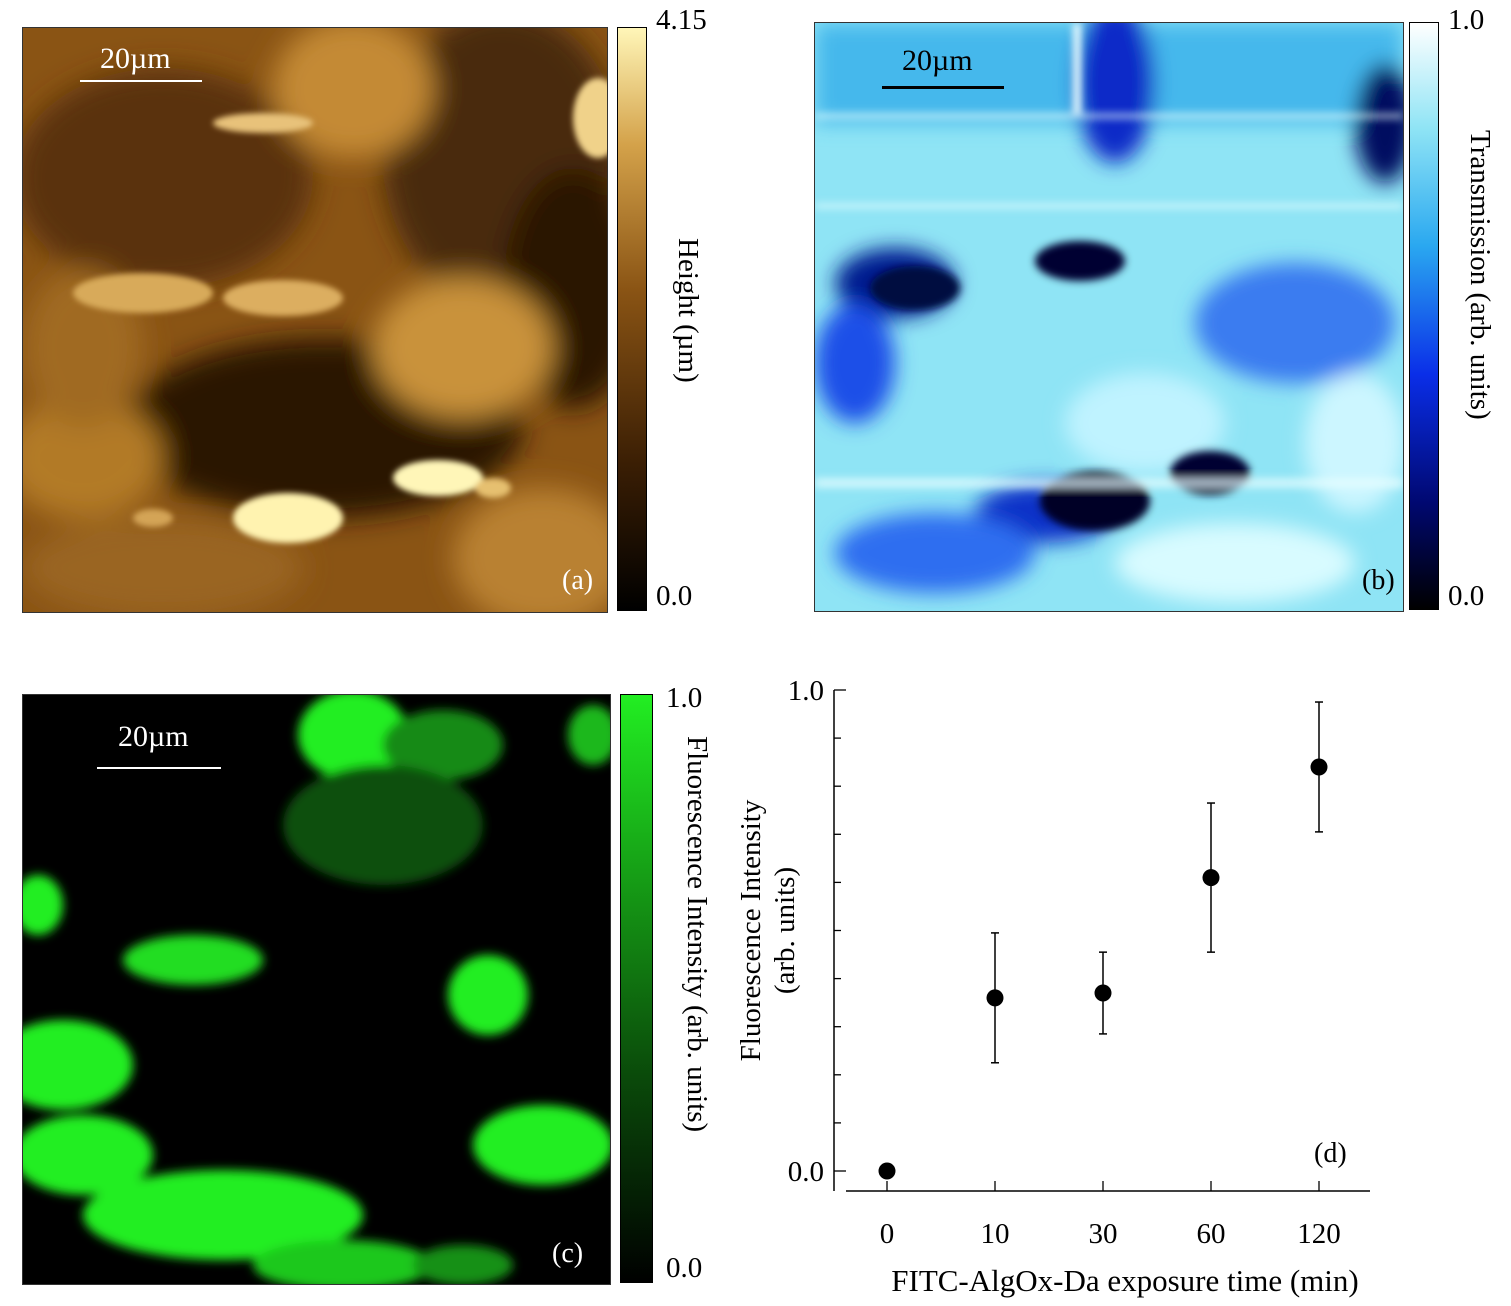 The height and width of the screenshot is (1306, 1511). I want to click on y-tick-label: 0.0, so click(806, 1172).